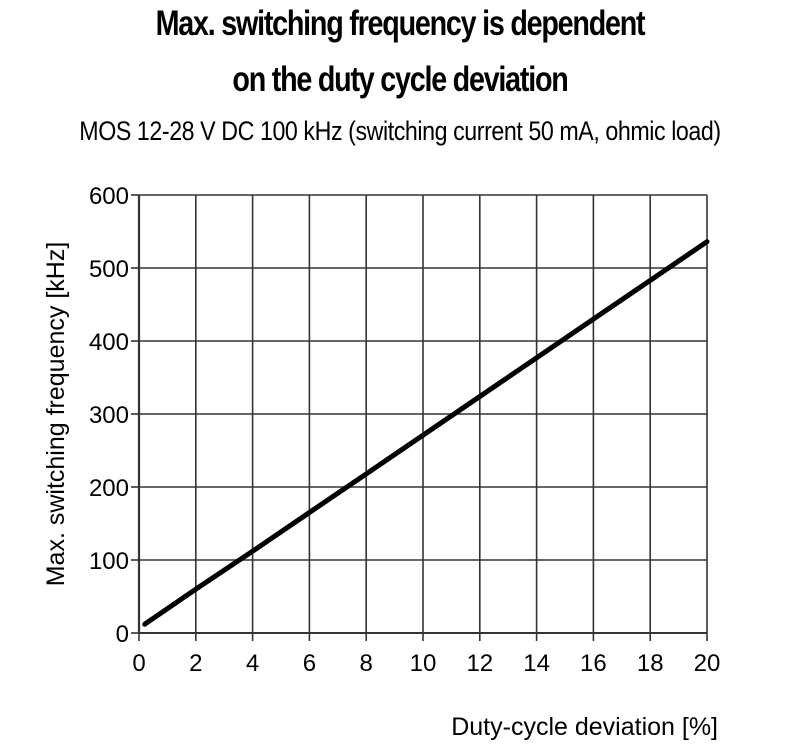  What do you see at coordinates (56, 414) in the screenshot?
I see `y-axis-label: Max. switching frequency [kHz]` at bounding box center [56, 414].